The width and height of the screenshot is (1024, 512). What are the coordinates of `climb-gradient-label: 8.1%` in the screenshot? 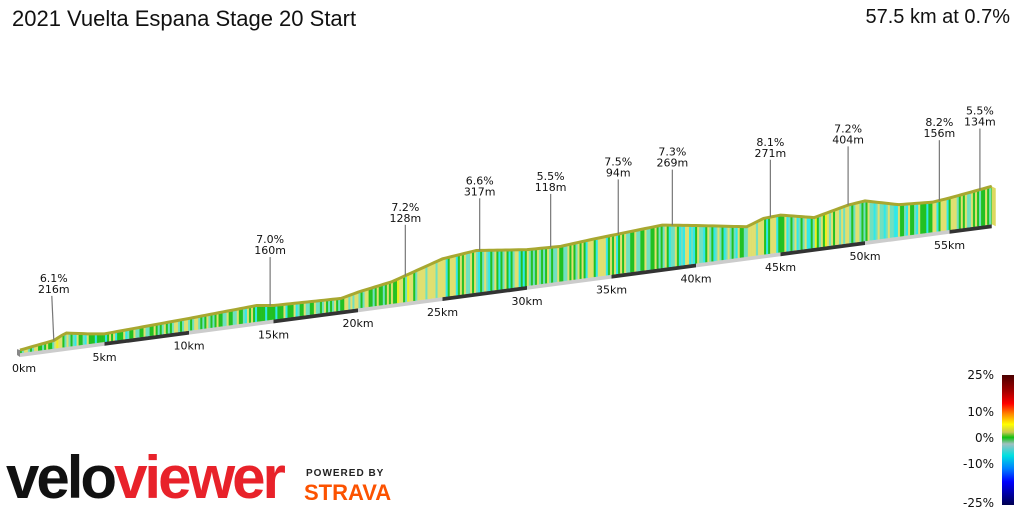 It's located at (770, 142).